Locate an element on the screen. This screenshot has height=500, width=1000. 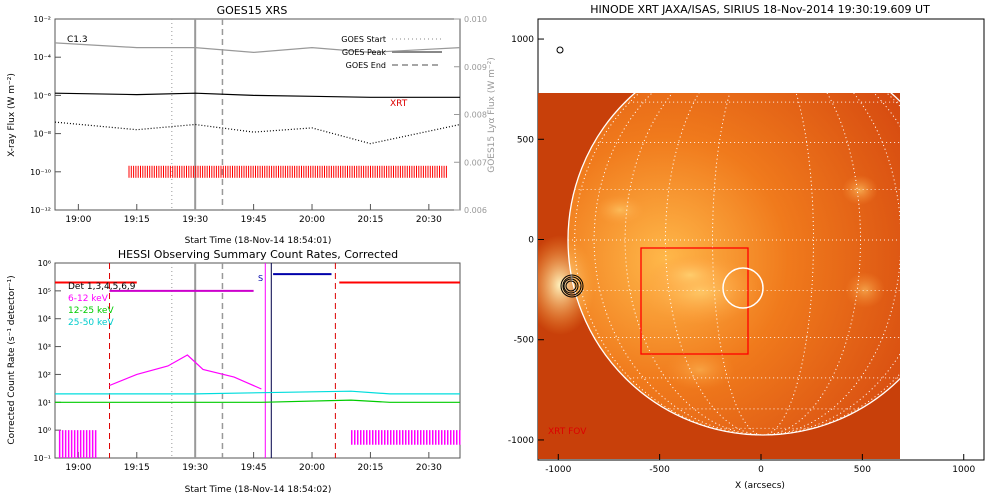
goes-x-tick-label: 19:15 is located at coordinates (137, 220).